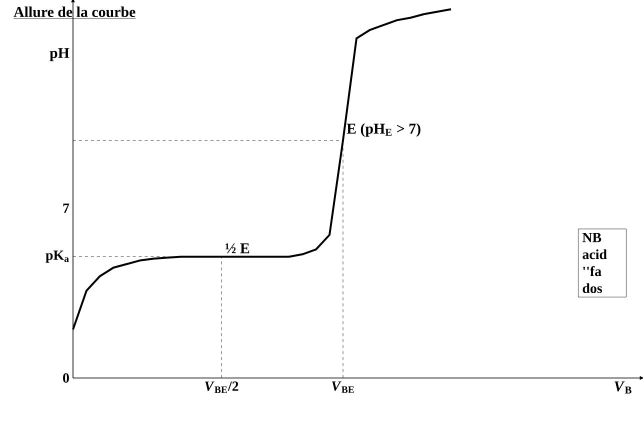 Image resolution: width=643 pixels, height=431 pixels. I want to click on annotation: ½ E, so click(238, 248).